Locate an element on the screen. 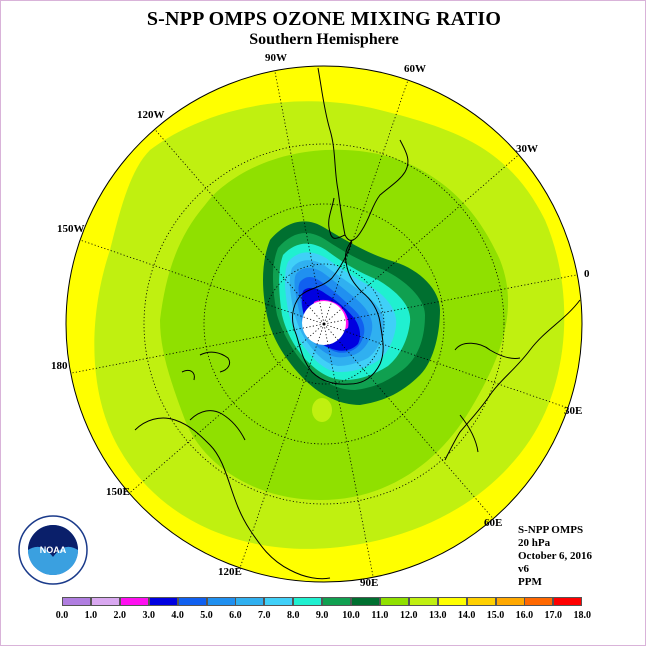 This screenshot has height=648, width=648. colorbar-tick-label: 9.0 is located at coordinates (322, 615).